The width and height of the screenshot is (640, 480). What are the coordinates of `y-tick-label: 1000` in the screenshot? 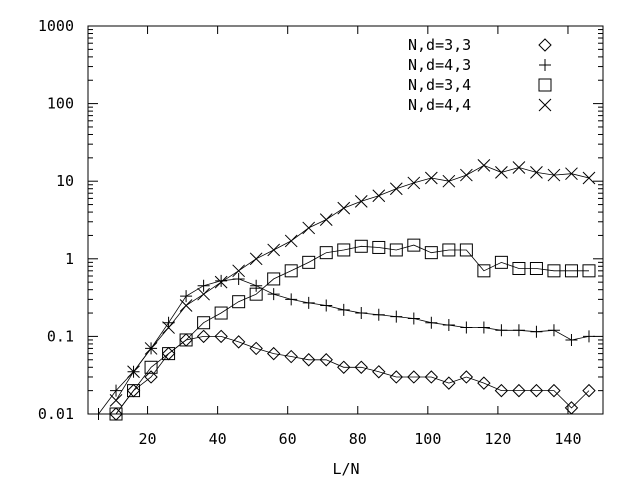 It's located at (56, 26).